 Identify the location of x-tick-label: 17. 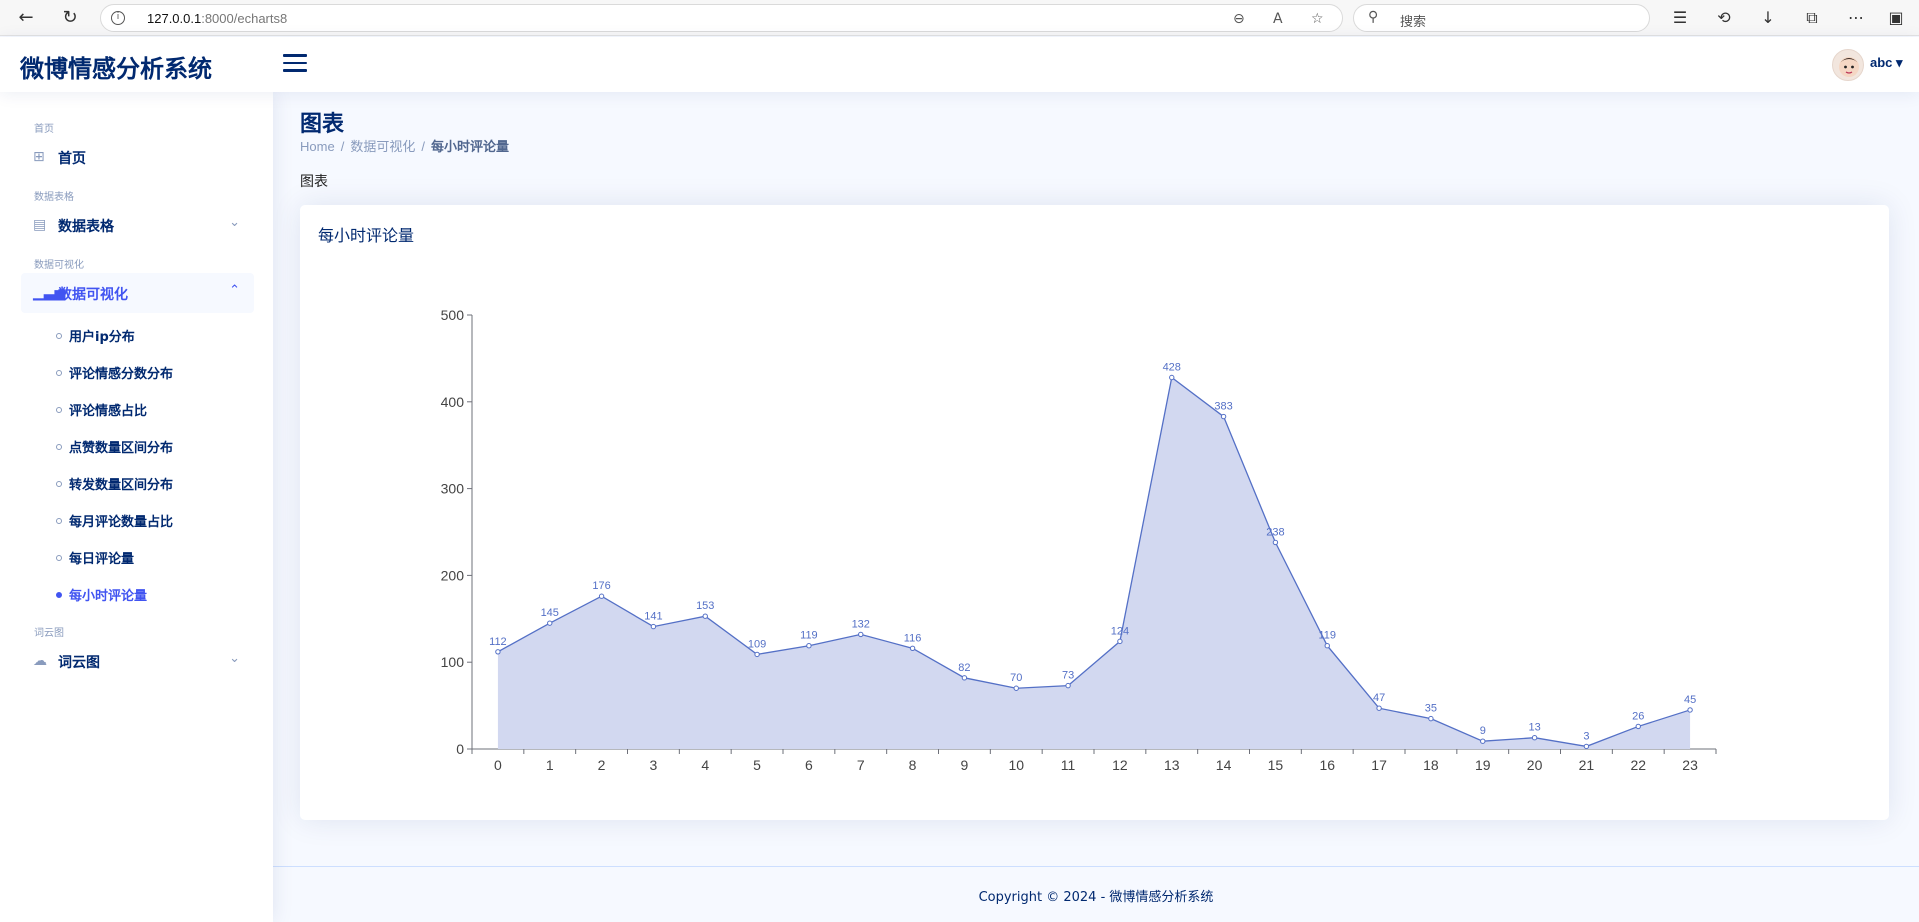
(1379, 765).